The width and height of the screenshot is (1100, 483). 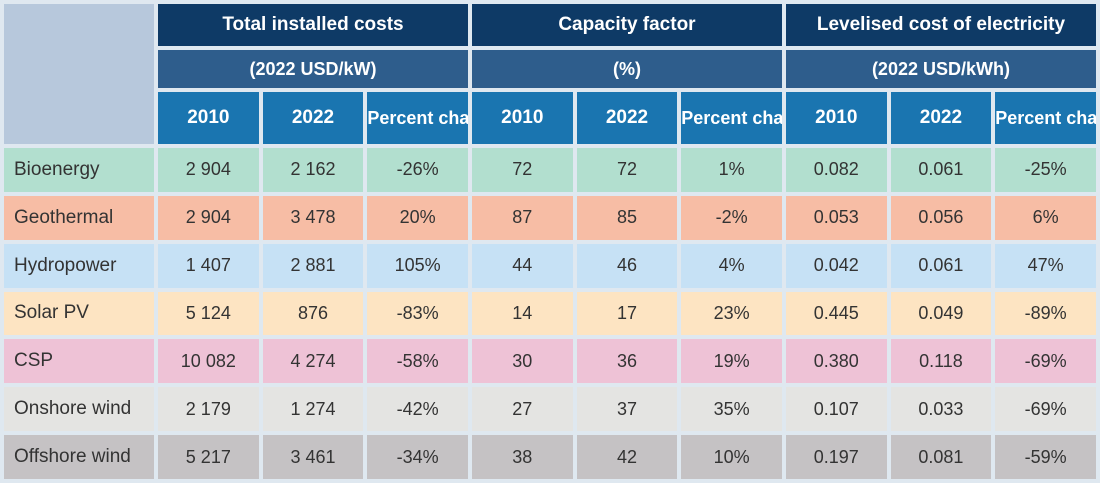 What do you see at coordinates (522, 457) in the screenshot?
I see `table-cell: 38` at bounding box center [522, 457].